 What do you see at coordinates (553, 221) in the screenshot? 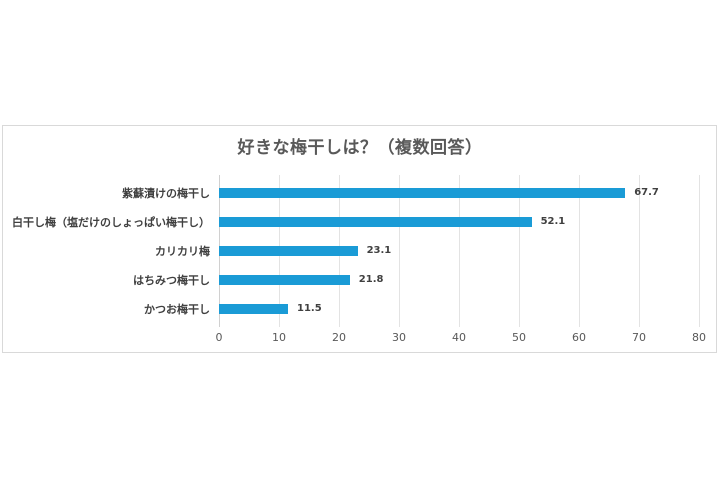
I see `value-label: 52.1` at bounding box center [553, 221].